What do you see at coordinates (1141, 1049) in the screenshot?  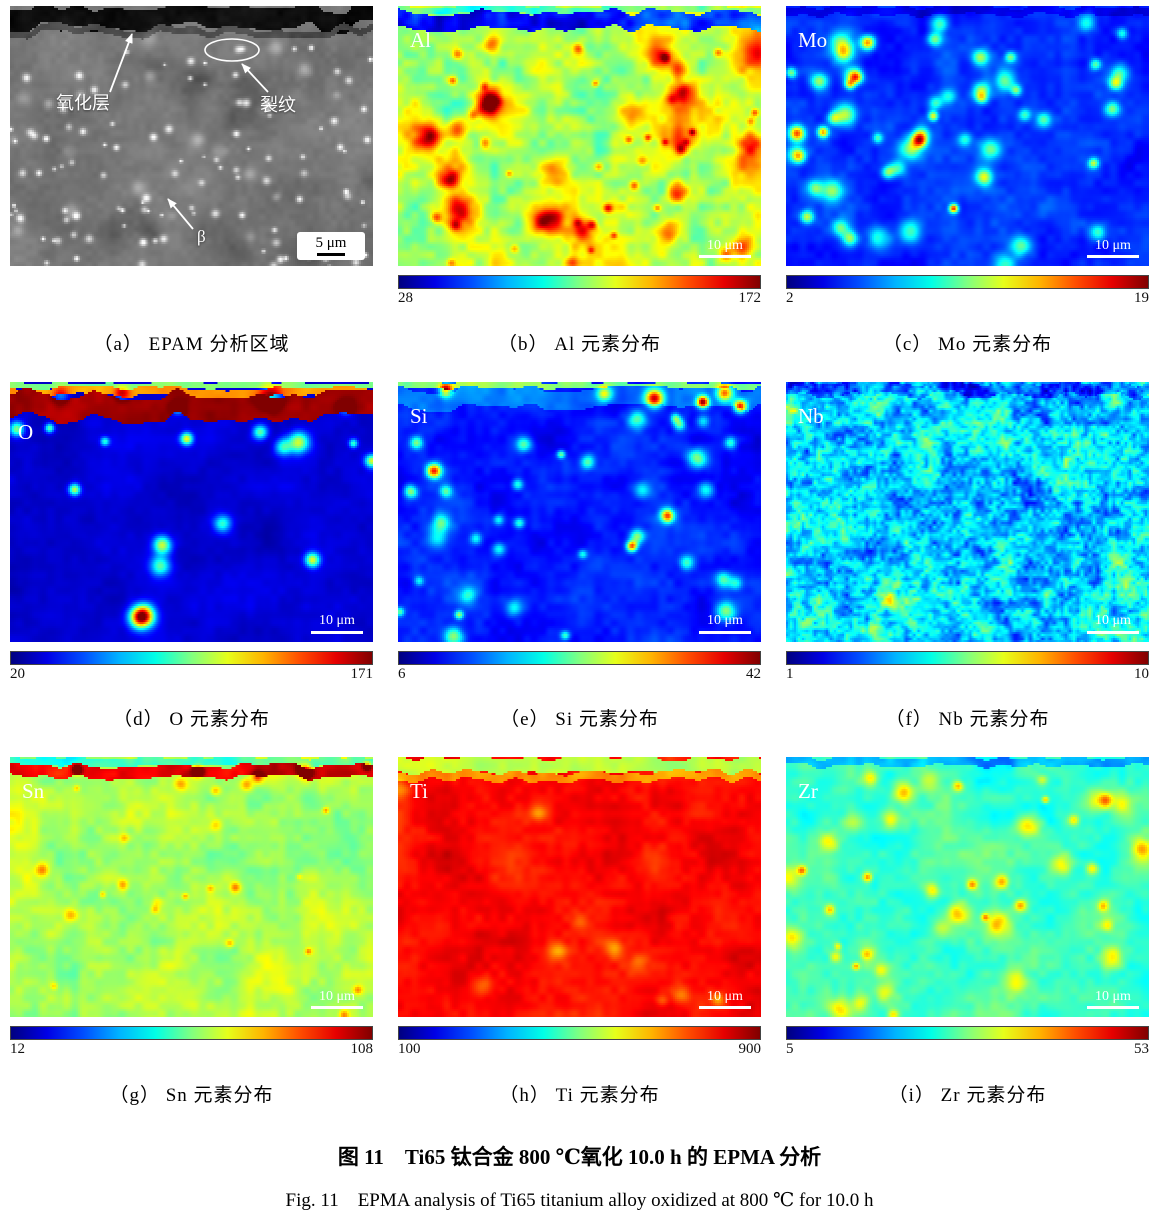 I see `colorbar-max: 53` at bounding box center [1141, 1049].